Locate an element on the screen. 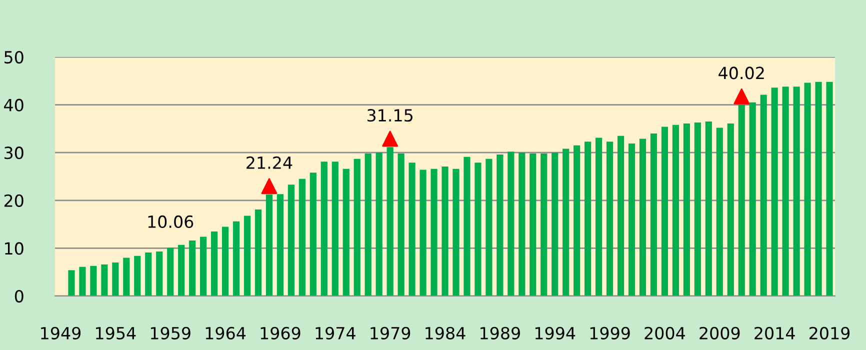 The image size is (866, 350). x-tick-label: 1999 is located at coordinates (610, 333).